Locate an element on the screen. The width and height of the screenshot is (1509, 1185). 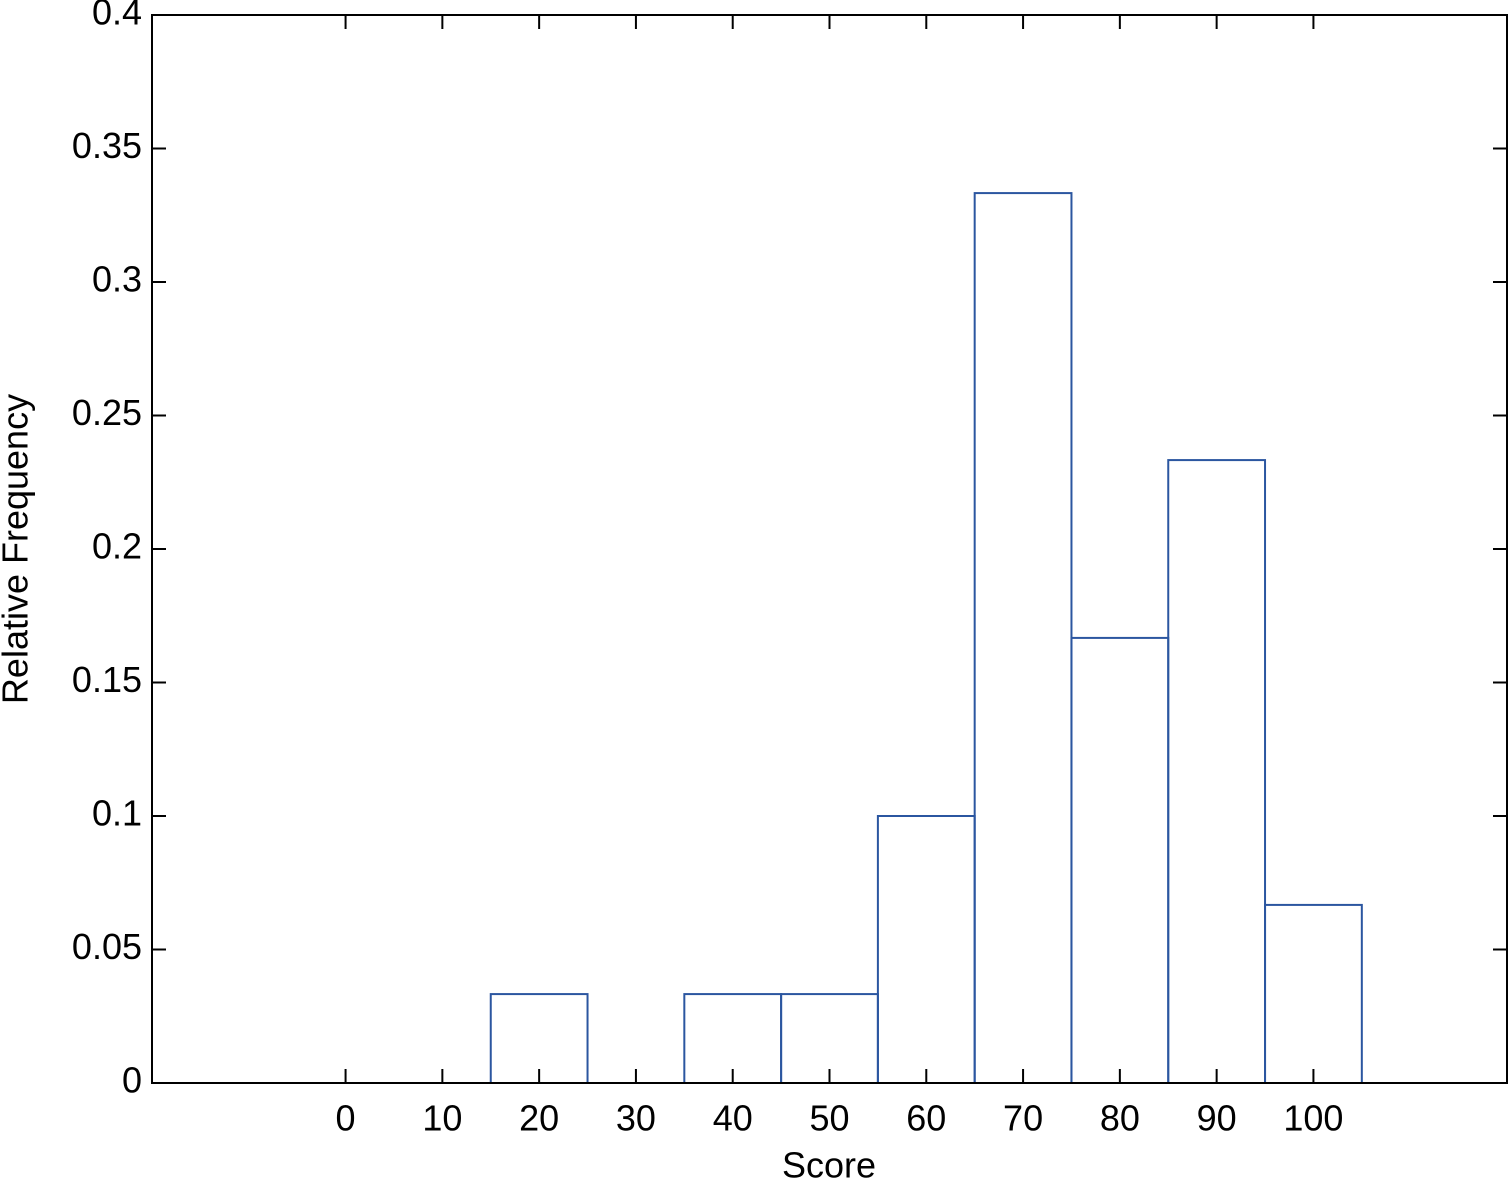
x-tick-label: 20 is located at coordinates (539, 1118).